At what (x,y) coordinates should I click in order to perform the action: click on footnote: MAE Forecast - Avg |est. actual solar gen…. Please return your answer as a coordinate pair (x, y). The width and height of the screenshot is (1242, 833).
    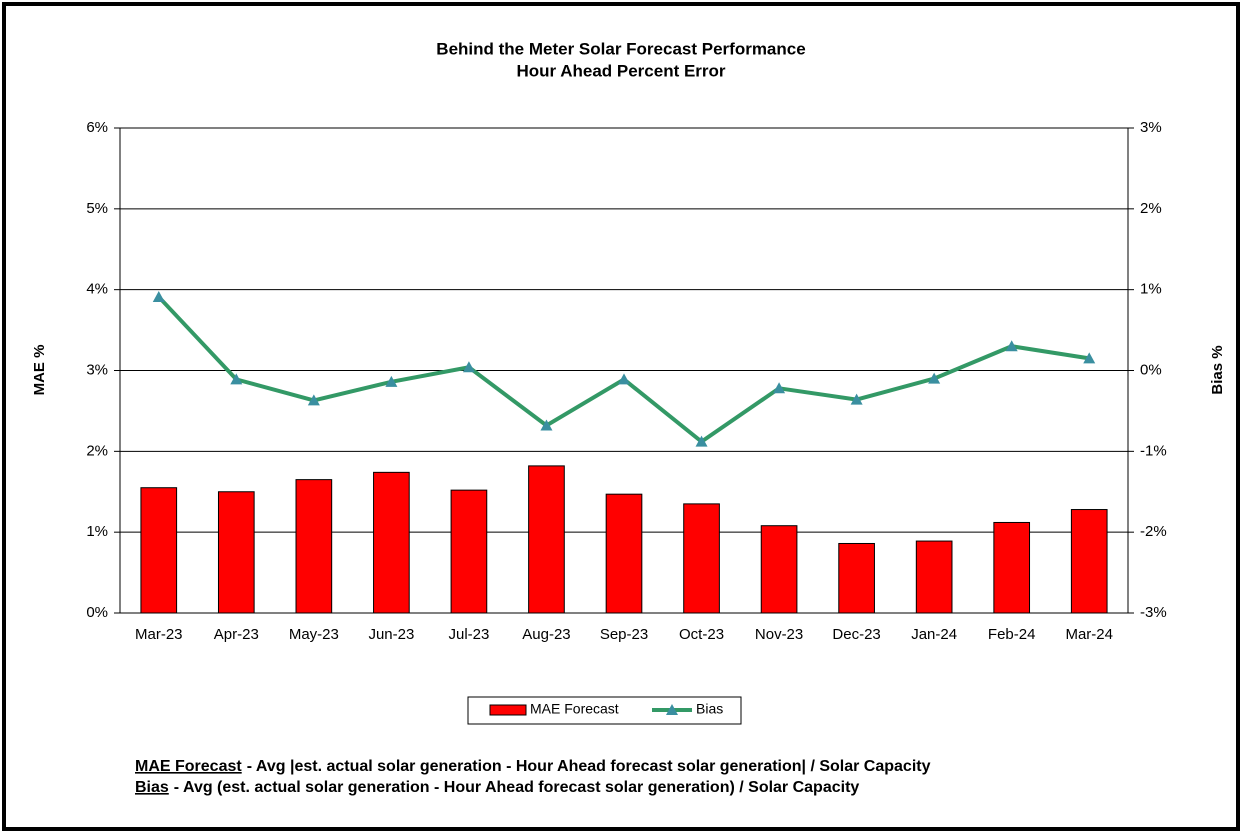
    Looking at the image, I should click on (533, 766).